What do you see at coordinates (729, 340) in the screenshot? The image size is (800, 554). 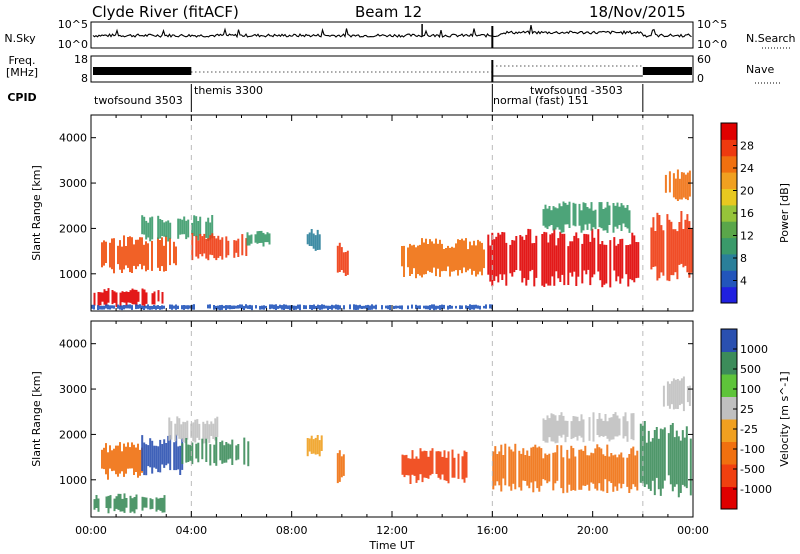 I see `vel-cbar-swatch` at bounding box center [729, 340].